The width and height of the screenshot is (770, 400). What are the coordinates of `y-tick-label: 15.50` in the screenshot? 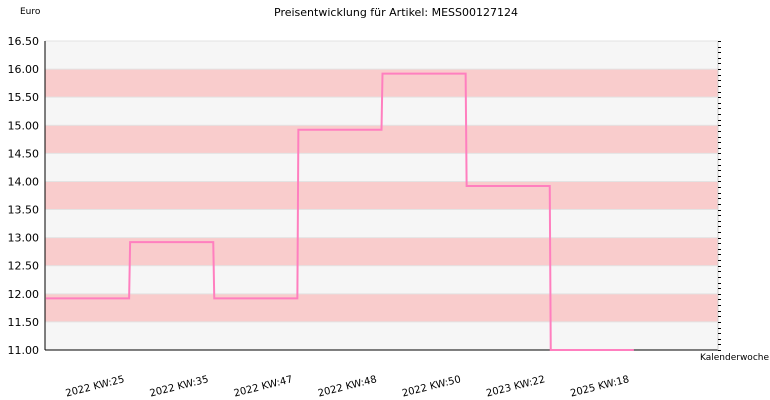 It's located at (24, 97).